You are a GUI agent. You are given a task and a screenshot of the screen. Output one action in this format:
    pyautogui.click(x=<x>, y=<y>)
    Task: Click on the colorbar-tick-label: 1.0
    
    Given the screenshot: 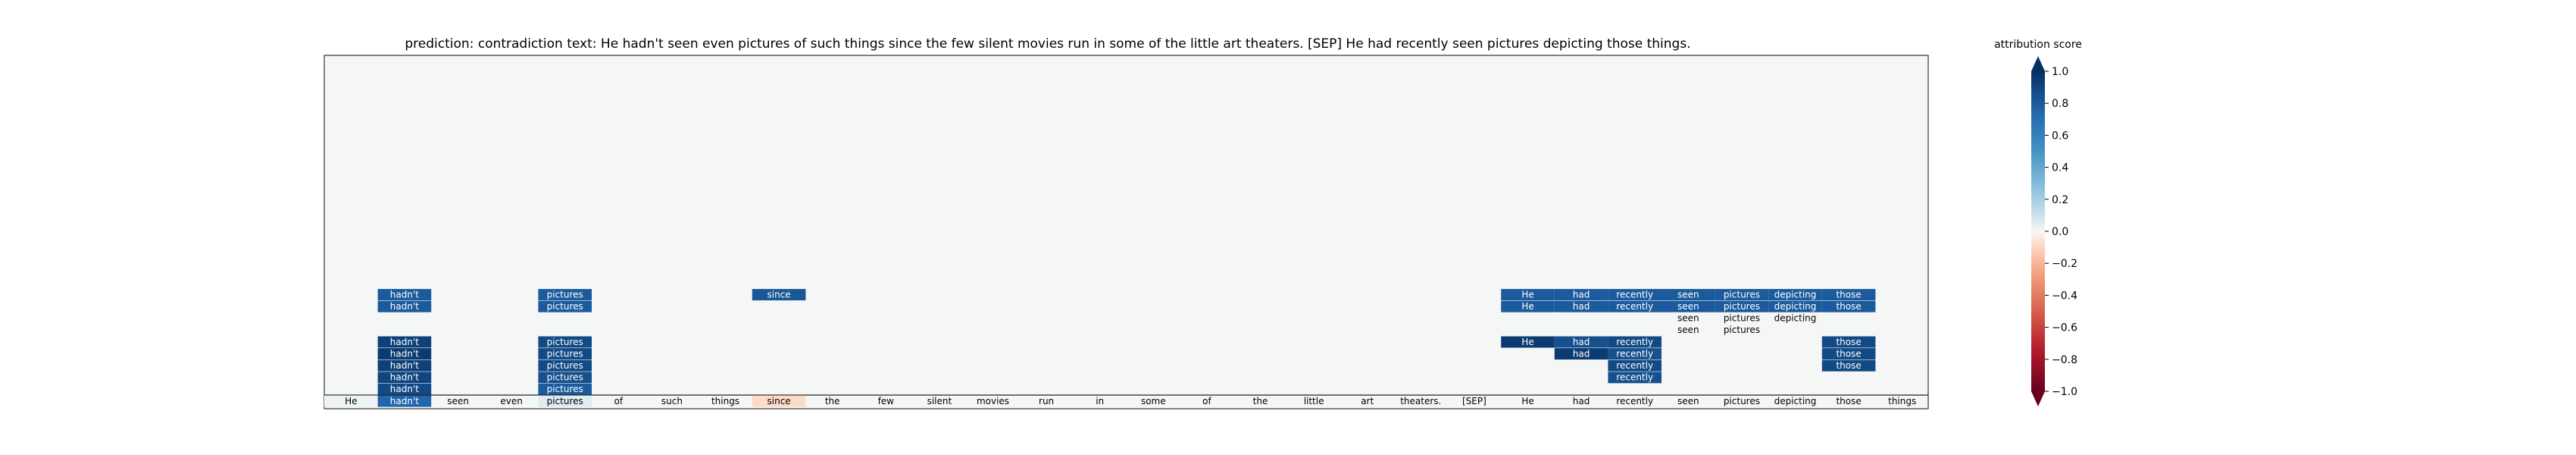 What is the action you would take?
    pyautogui.click(x=2060, y=72)
    